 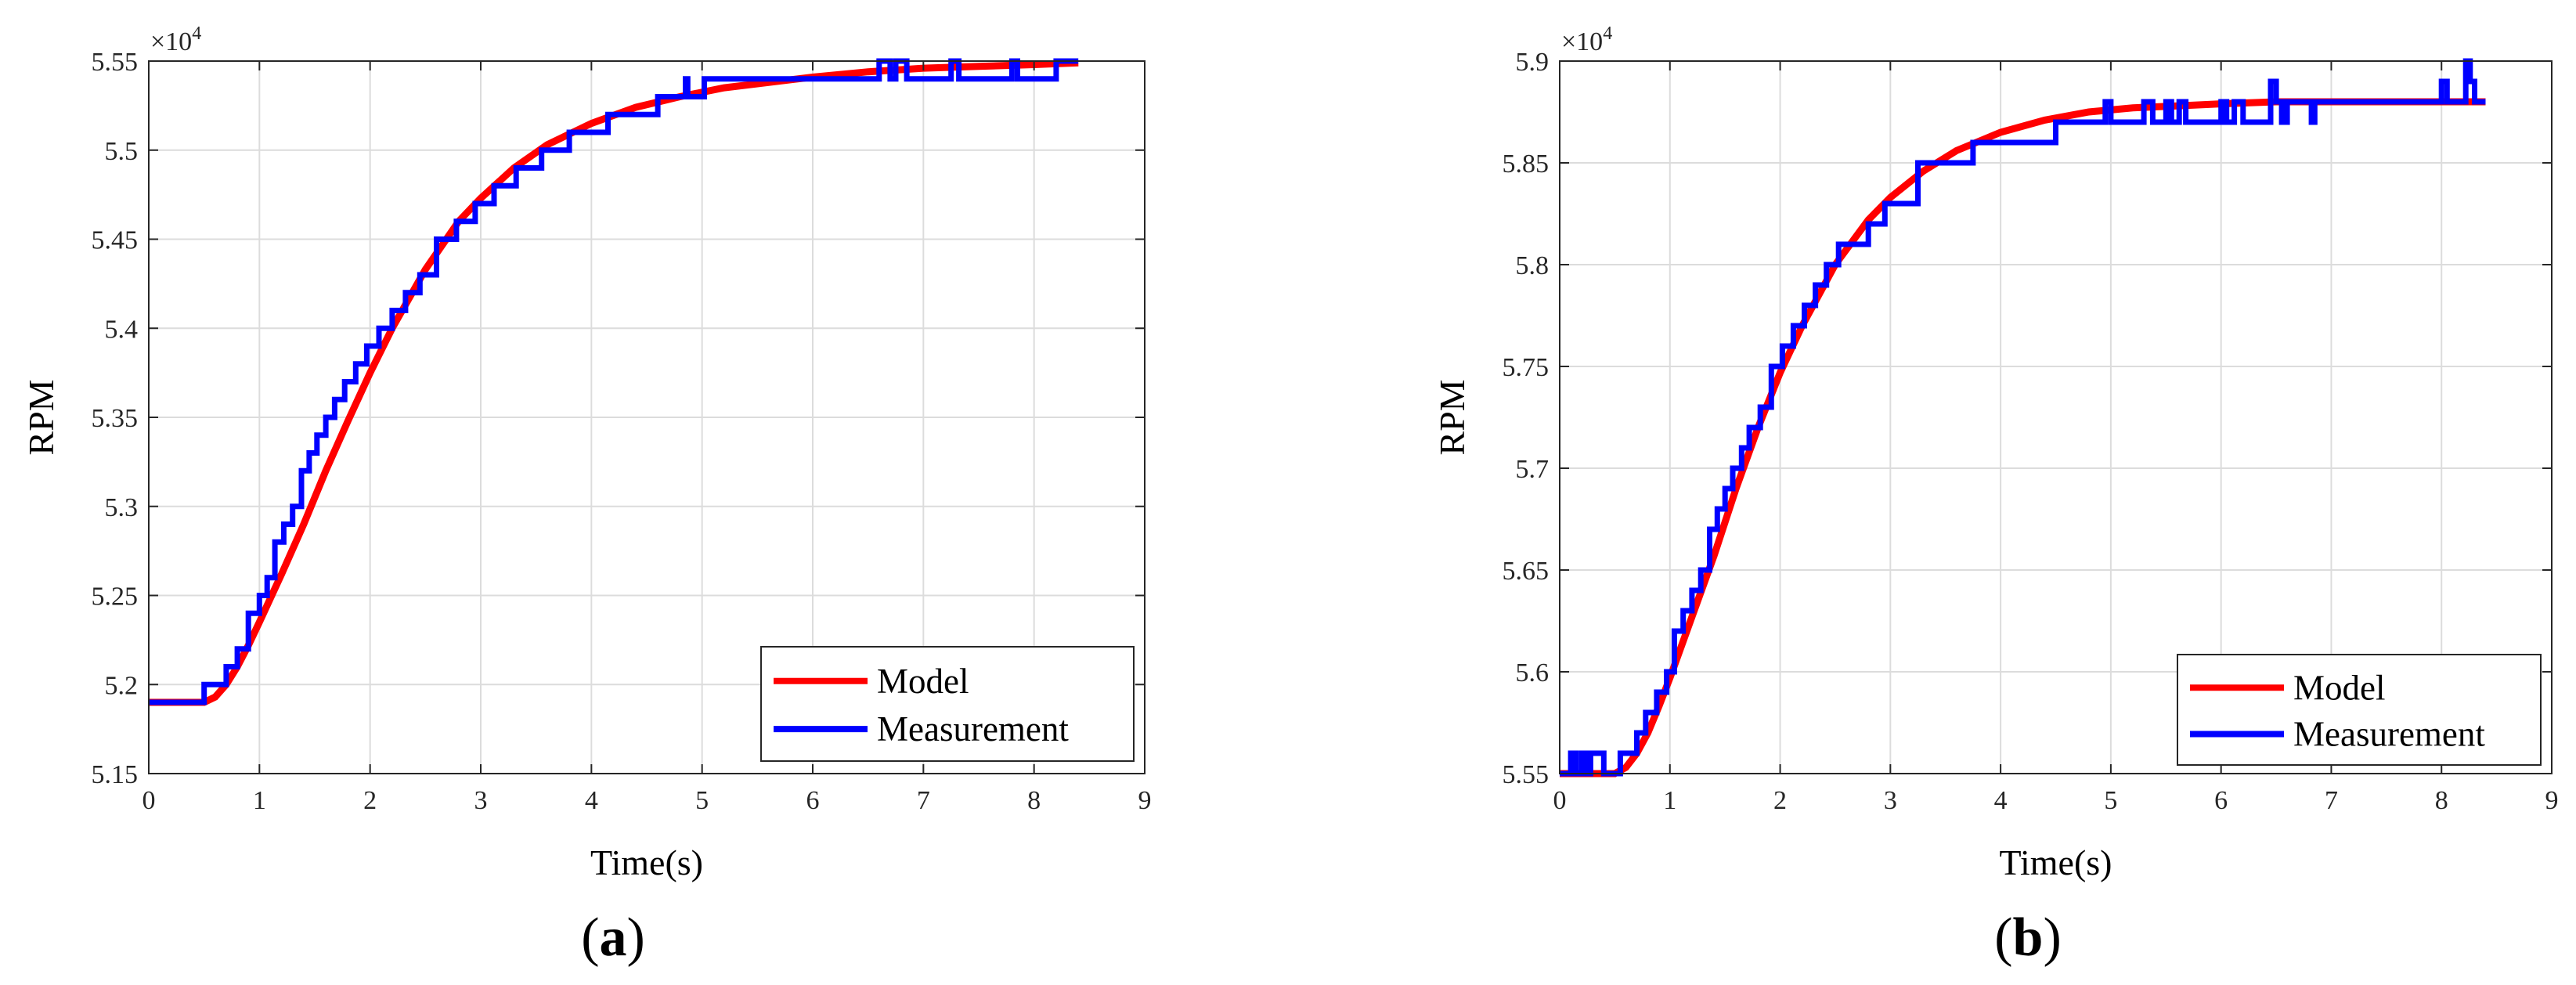 What do you see at coordinates (122, 329) in the screenshot?
I see `y-tick-label: 5.4` at bounding box center [122, 329].